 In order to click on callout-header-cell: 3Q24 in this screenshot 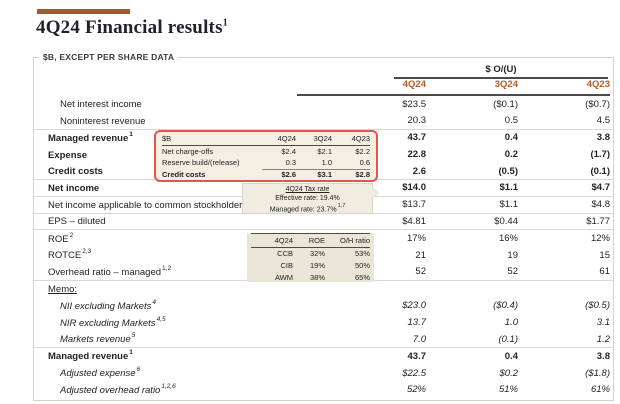, I will do `click(322, 139)`.